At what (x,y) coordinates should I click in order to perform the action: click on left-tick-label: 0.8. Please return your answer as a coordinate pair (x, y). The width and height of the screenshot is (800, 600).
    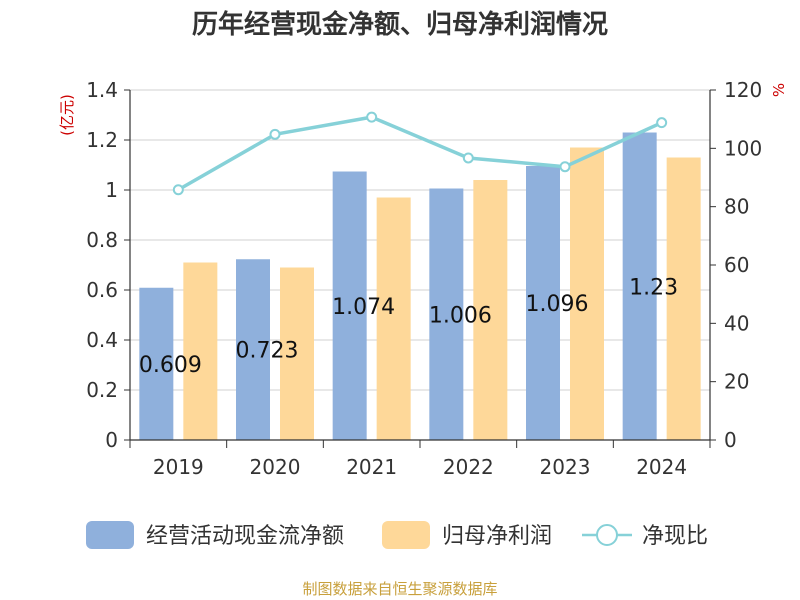
    Looking at the image, I should click on (102, 240).